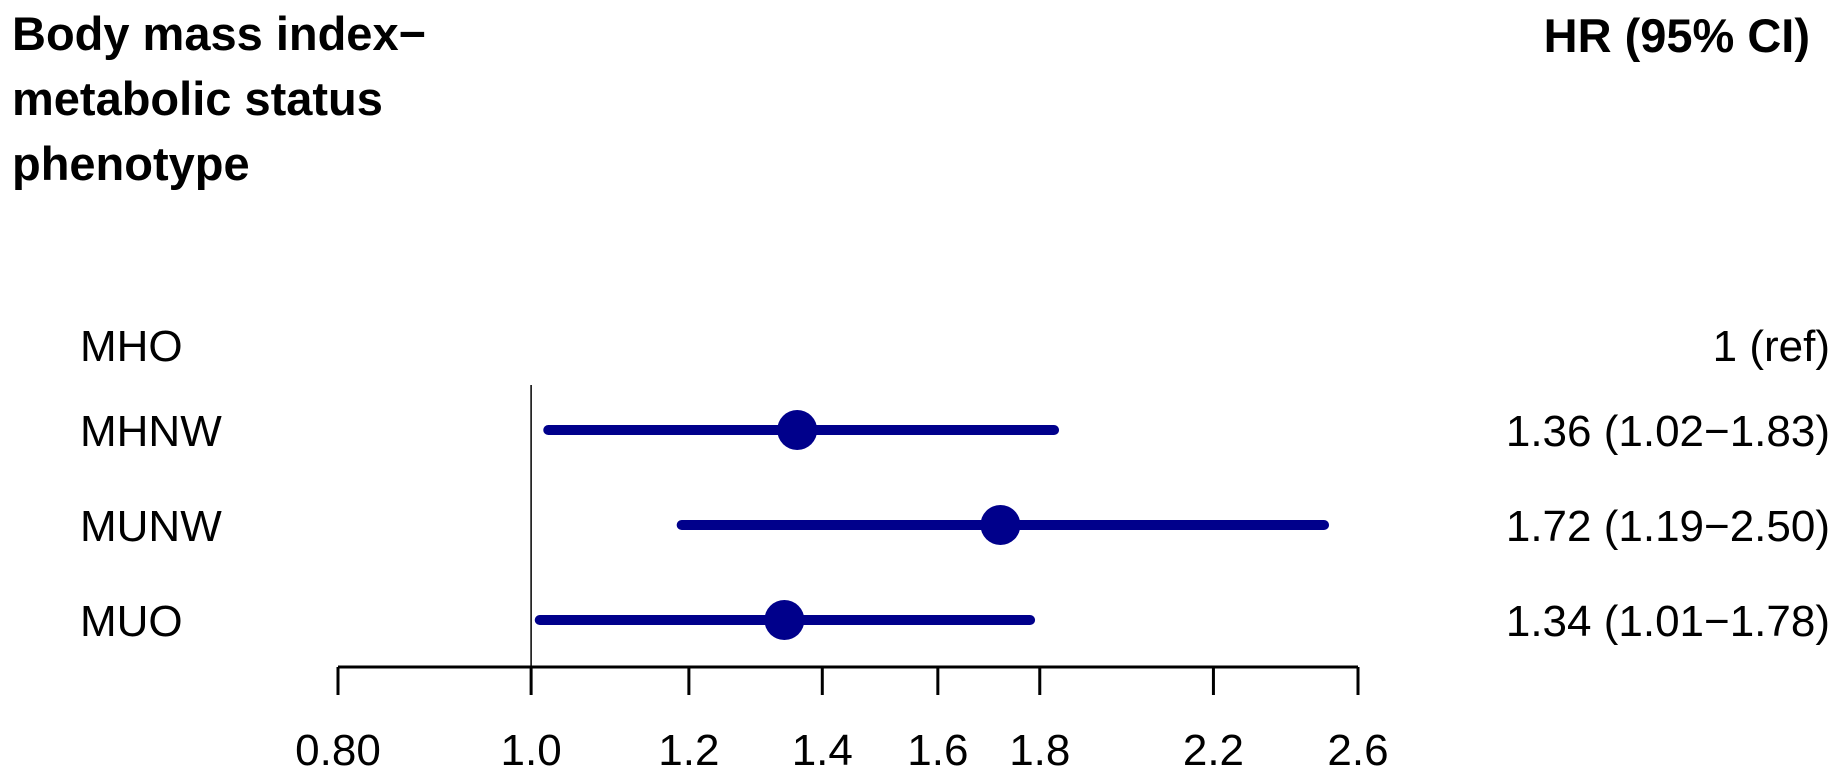 Image resolution: width=1840 pixels, height=782 pixels. What do you see at coordinates (1213, 750) in the screenshot?
I see `x-tick-label: 2.2` at bounding box center [1213, 750].